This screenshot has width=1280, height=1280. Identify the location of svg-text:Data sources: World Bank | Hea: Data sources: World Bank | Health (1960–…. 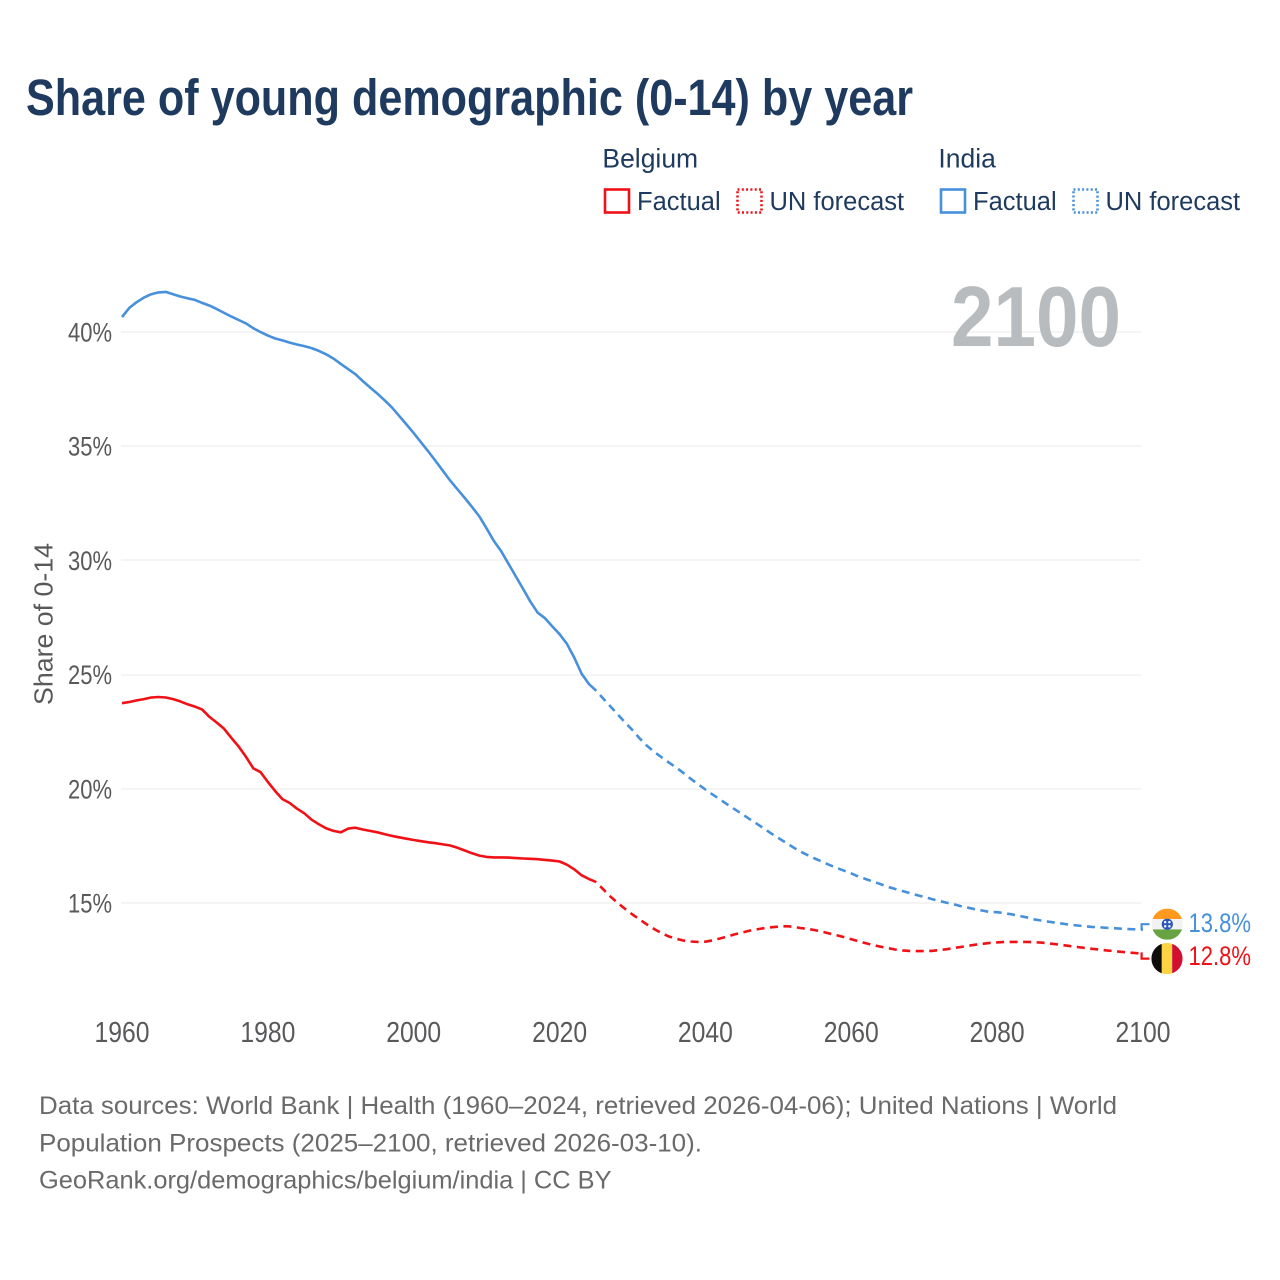
(578, 1106).